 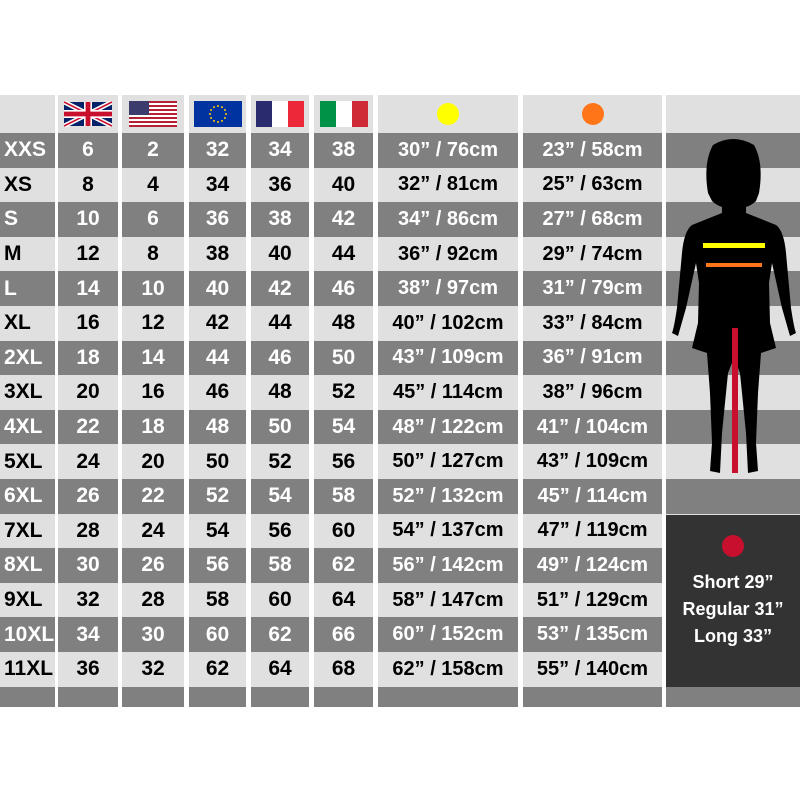 What do you see at coordinates (592, 392) in the screenshot?
I see `size-value: 38” / 96cm` at bounding box center [592, 392].